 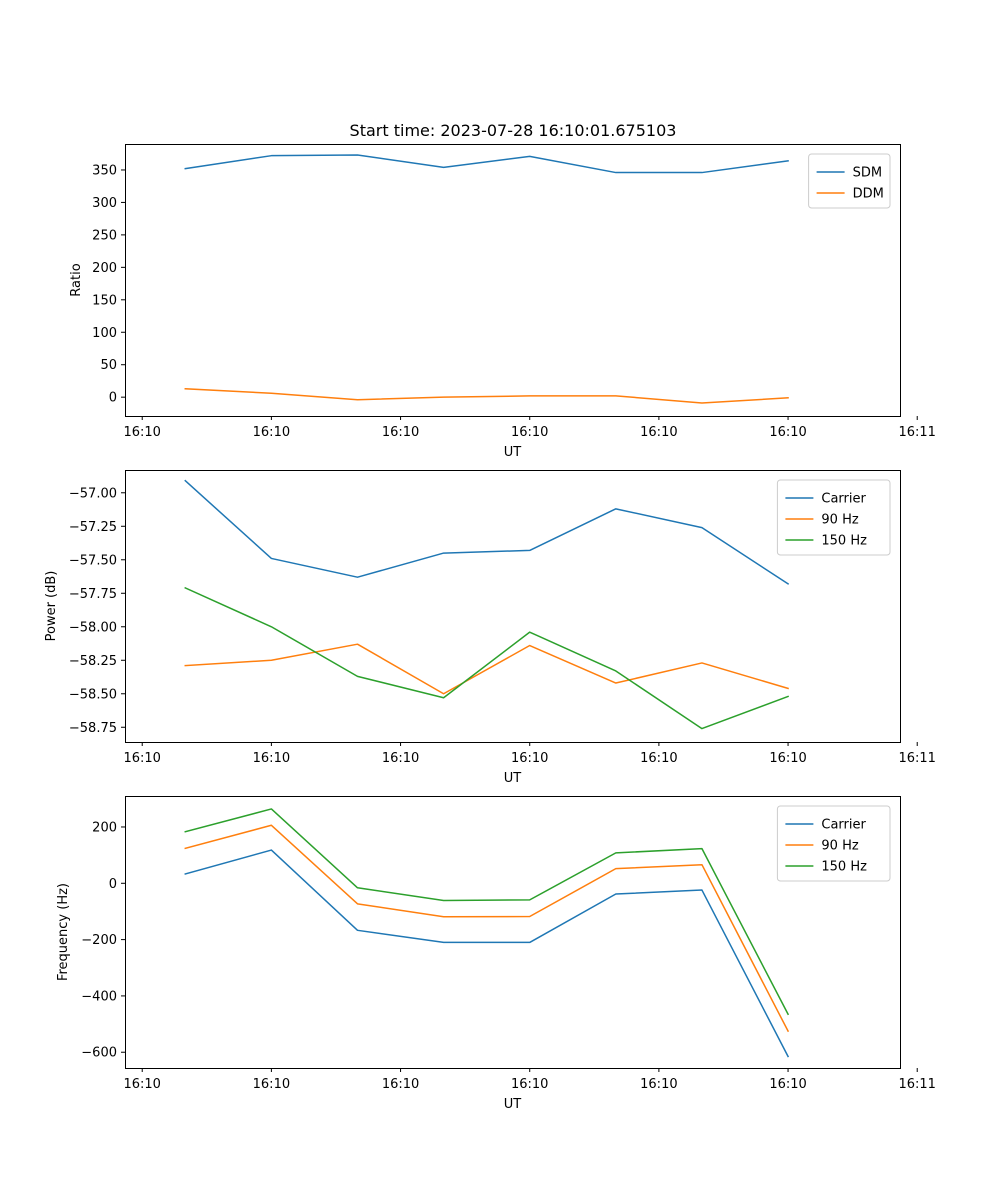 I want to click on y-tick-label: 300, so click(x=104, y=203).